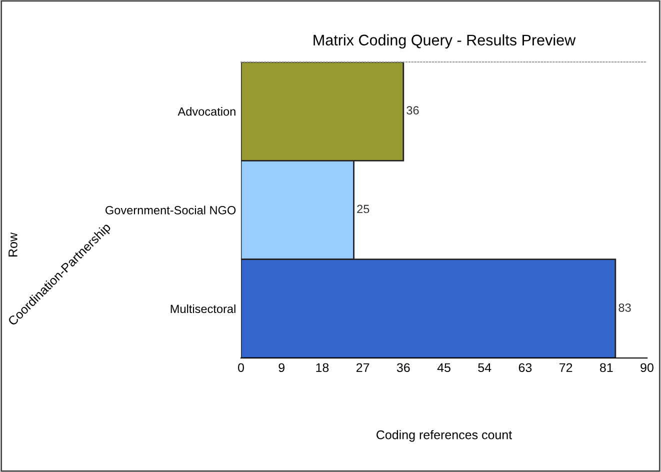  What do you see at coordinates (403, 367) in the screenshot?
I see `x-tick-label: 36` at bounding box center [403, 367].